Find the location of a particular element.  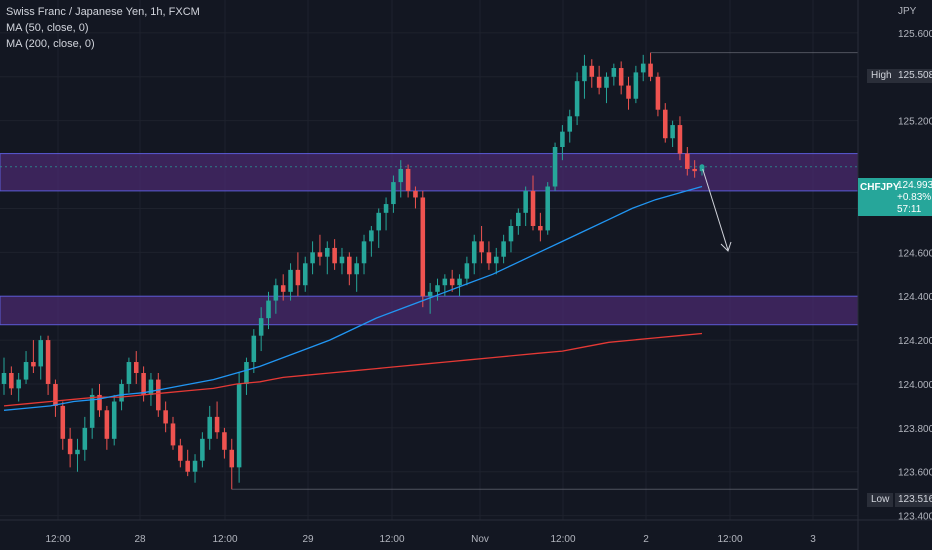

time-axis: 12:00 28 12:00 29 12:00 Nov 12:00 2 12:00 3 is located at coordinates (466, 532).